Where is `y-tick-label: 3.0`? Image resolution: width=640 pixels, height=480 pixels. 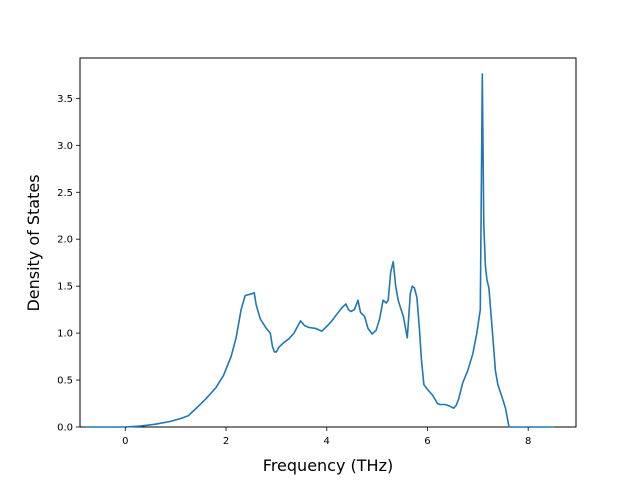
y-tick-label: 3.0 is located at coordinates (65, 146).